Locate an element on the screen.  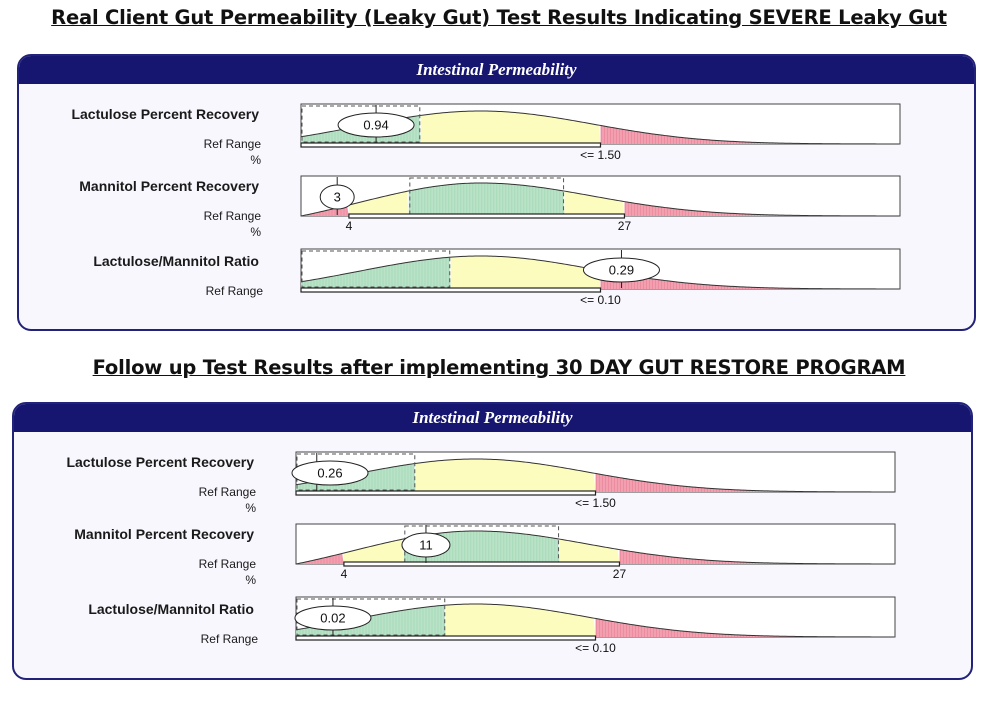
test-row: <= 0.10 0.29 is located at coordinates (600, 277).